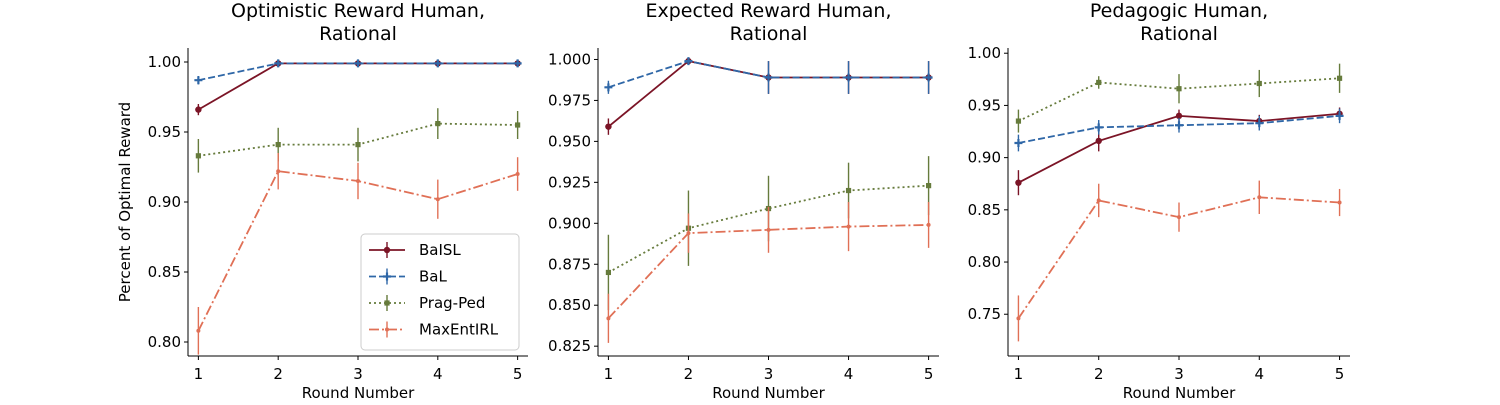  I want to click on legend-item: Prag-Ped, so click(427, 303).